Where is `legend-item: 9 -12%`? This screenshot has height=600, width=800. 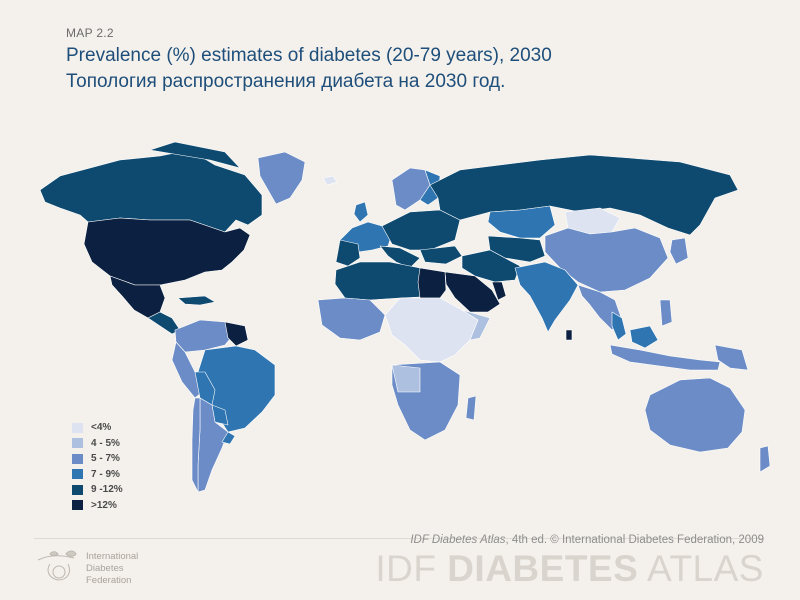
legend-item: 9 -12% is located at coordinates (97, 490).